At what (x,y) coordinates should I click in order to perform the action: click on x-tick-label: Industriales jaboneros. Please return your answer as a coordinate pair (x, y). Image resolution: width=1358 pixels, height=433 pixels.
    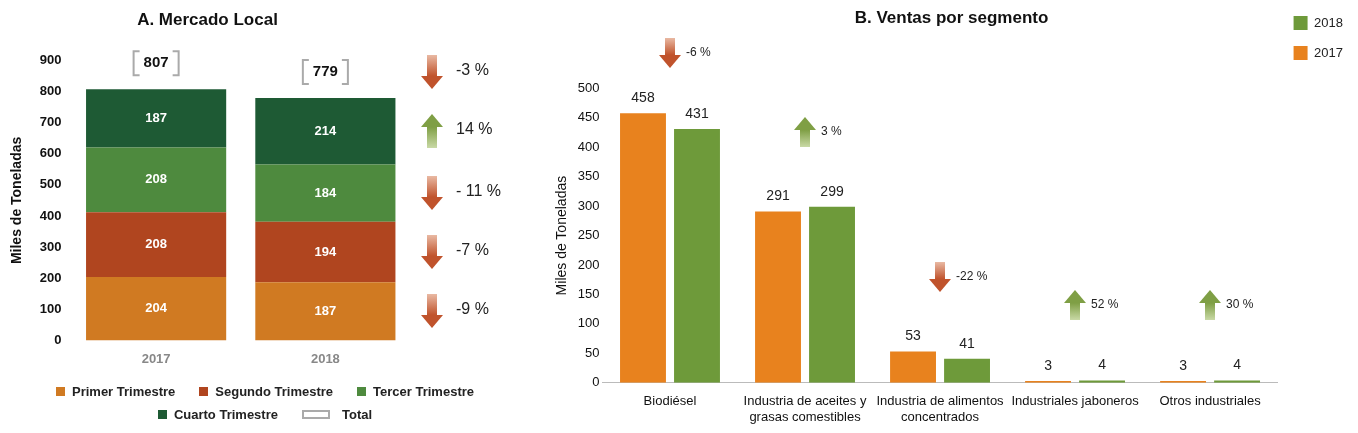
    Looking at the image, I should click on (1075, 401).